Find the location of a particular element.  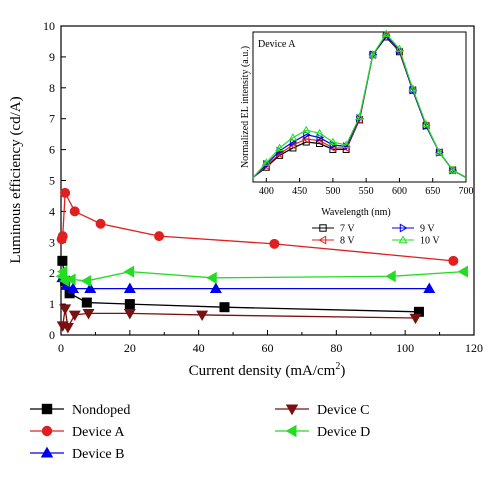

inset-series-line is located at coordinates (359, 106).